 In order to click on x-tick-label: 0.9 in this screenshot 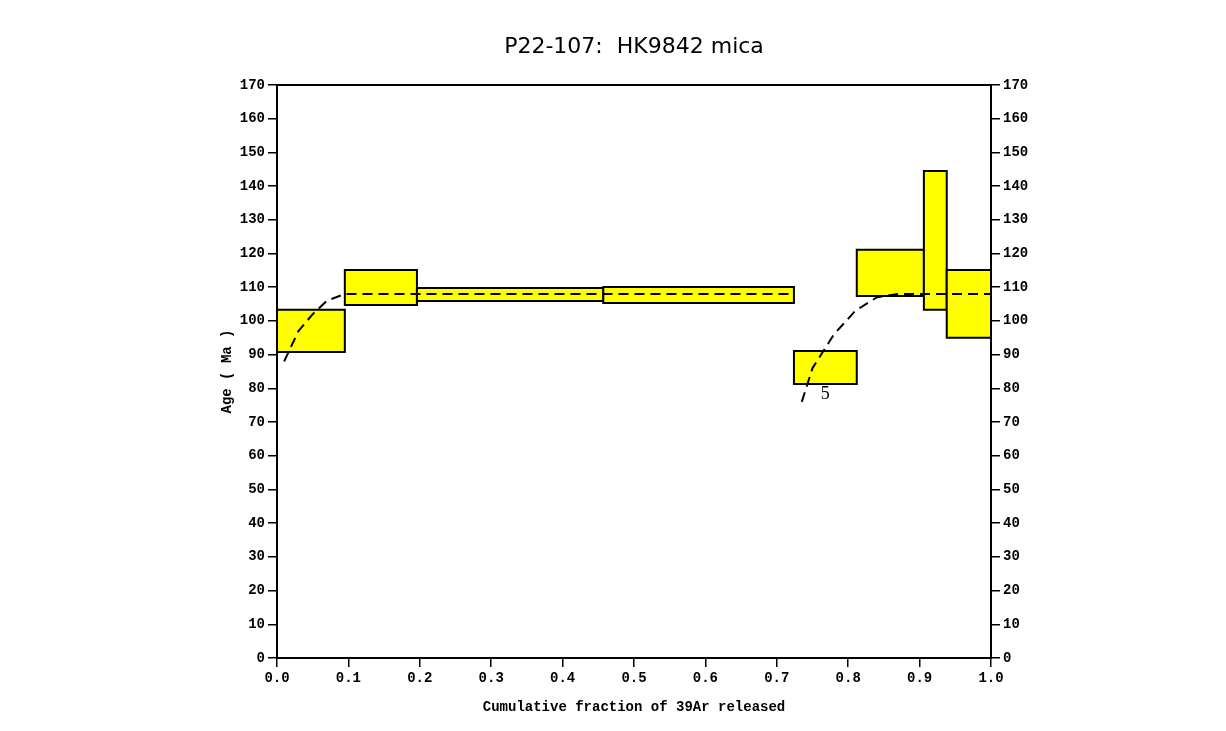, I will do `click(919, 677)`.